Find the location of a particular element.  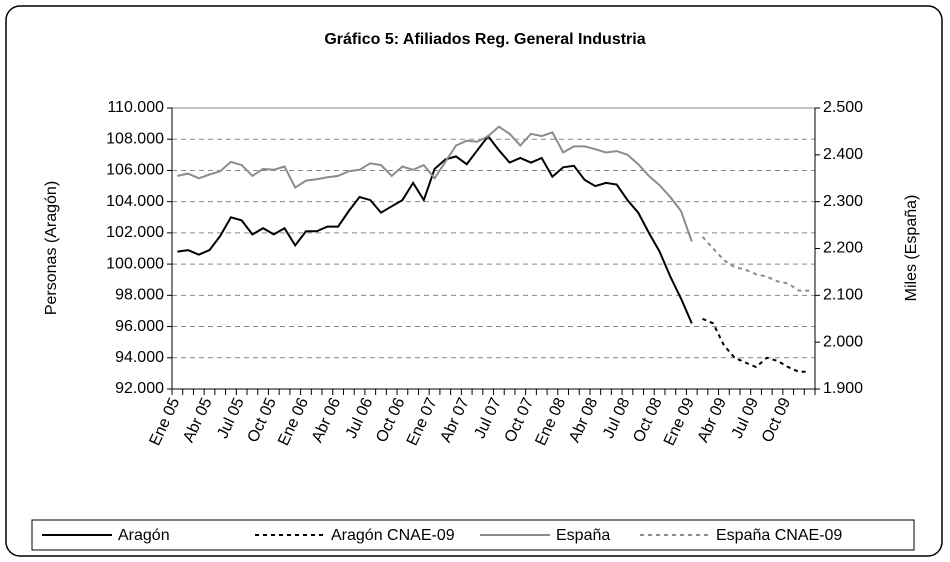

y-axis-title: Personas (Aragón) is located at coordinates (51, 248).